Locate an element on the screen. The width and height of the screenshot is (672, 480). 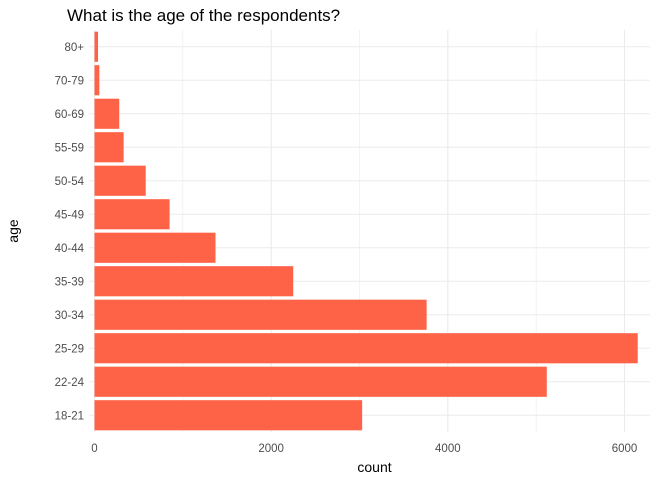
y-tick-label: 18-21 is located at coordinates (69, 416).